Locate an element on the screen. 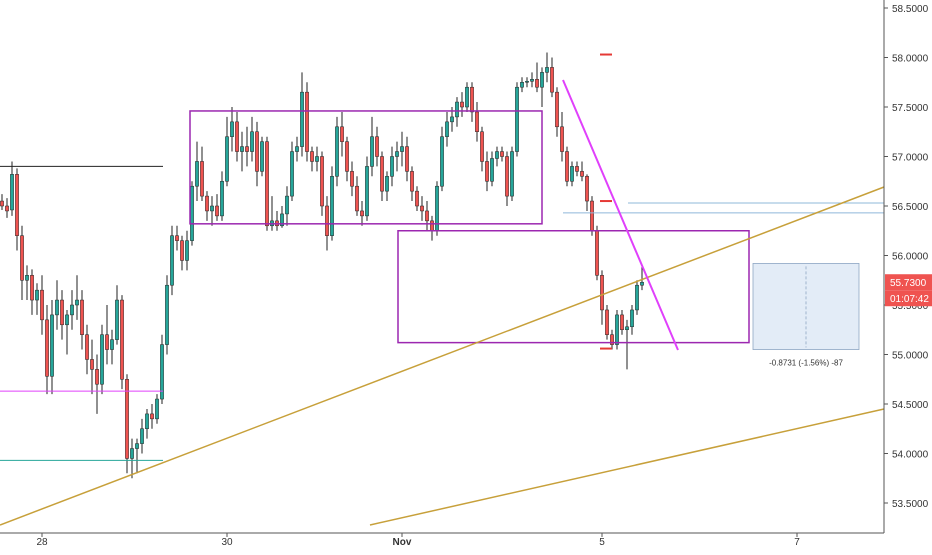 The image size is (932, 555). y-tick-label: 56.5000 is located at coordinates (910, 207).